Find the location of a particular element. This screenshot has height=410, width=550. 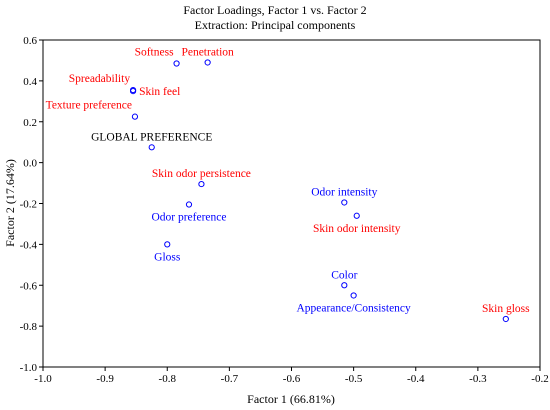

chart-title: Factor Loadings, Factor 1 vs. Factor 2 is located at coordinates (275, 10).